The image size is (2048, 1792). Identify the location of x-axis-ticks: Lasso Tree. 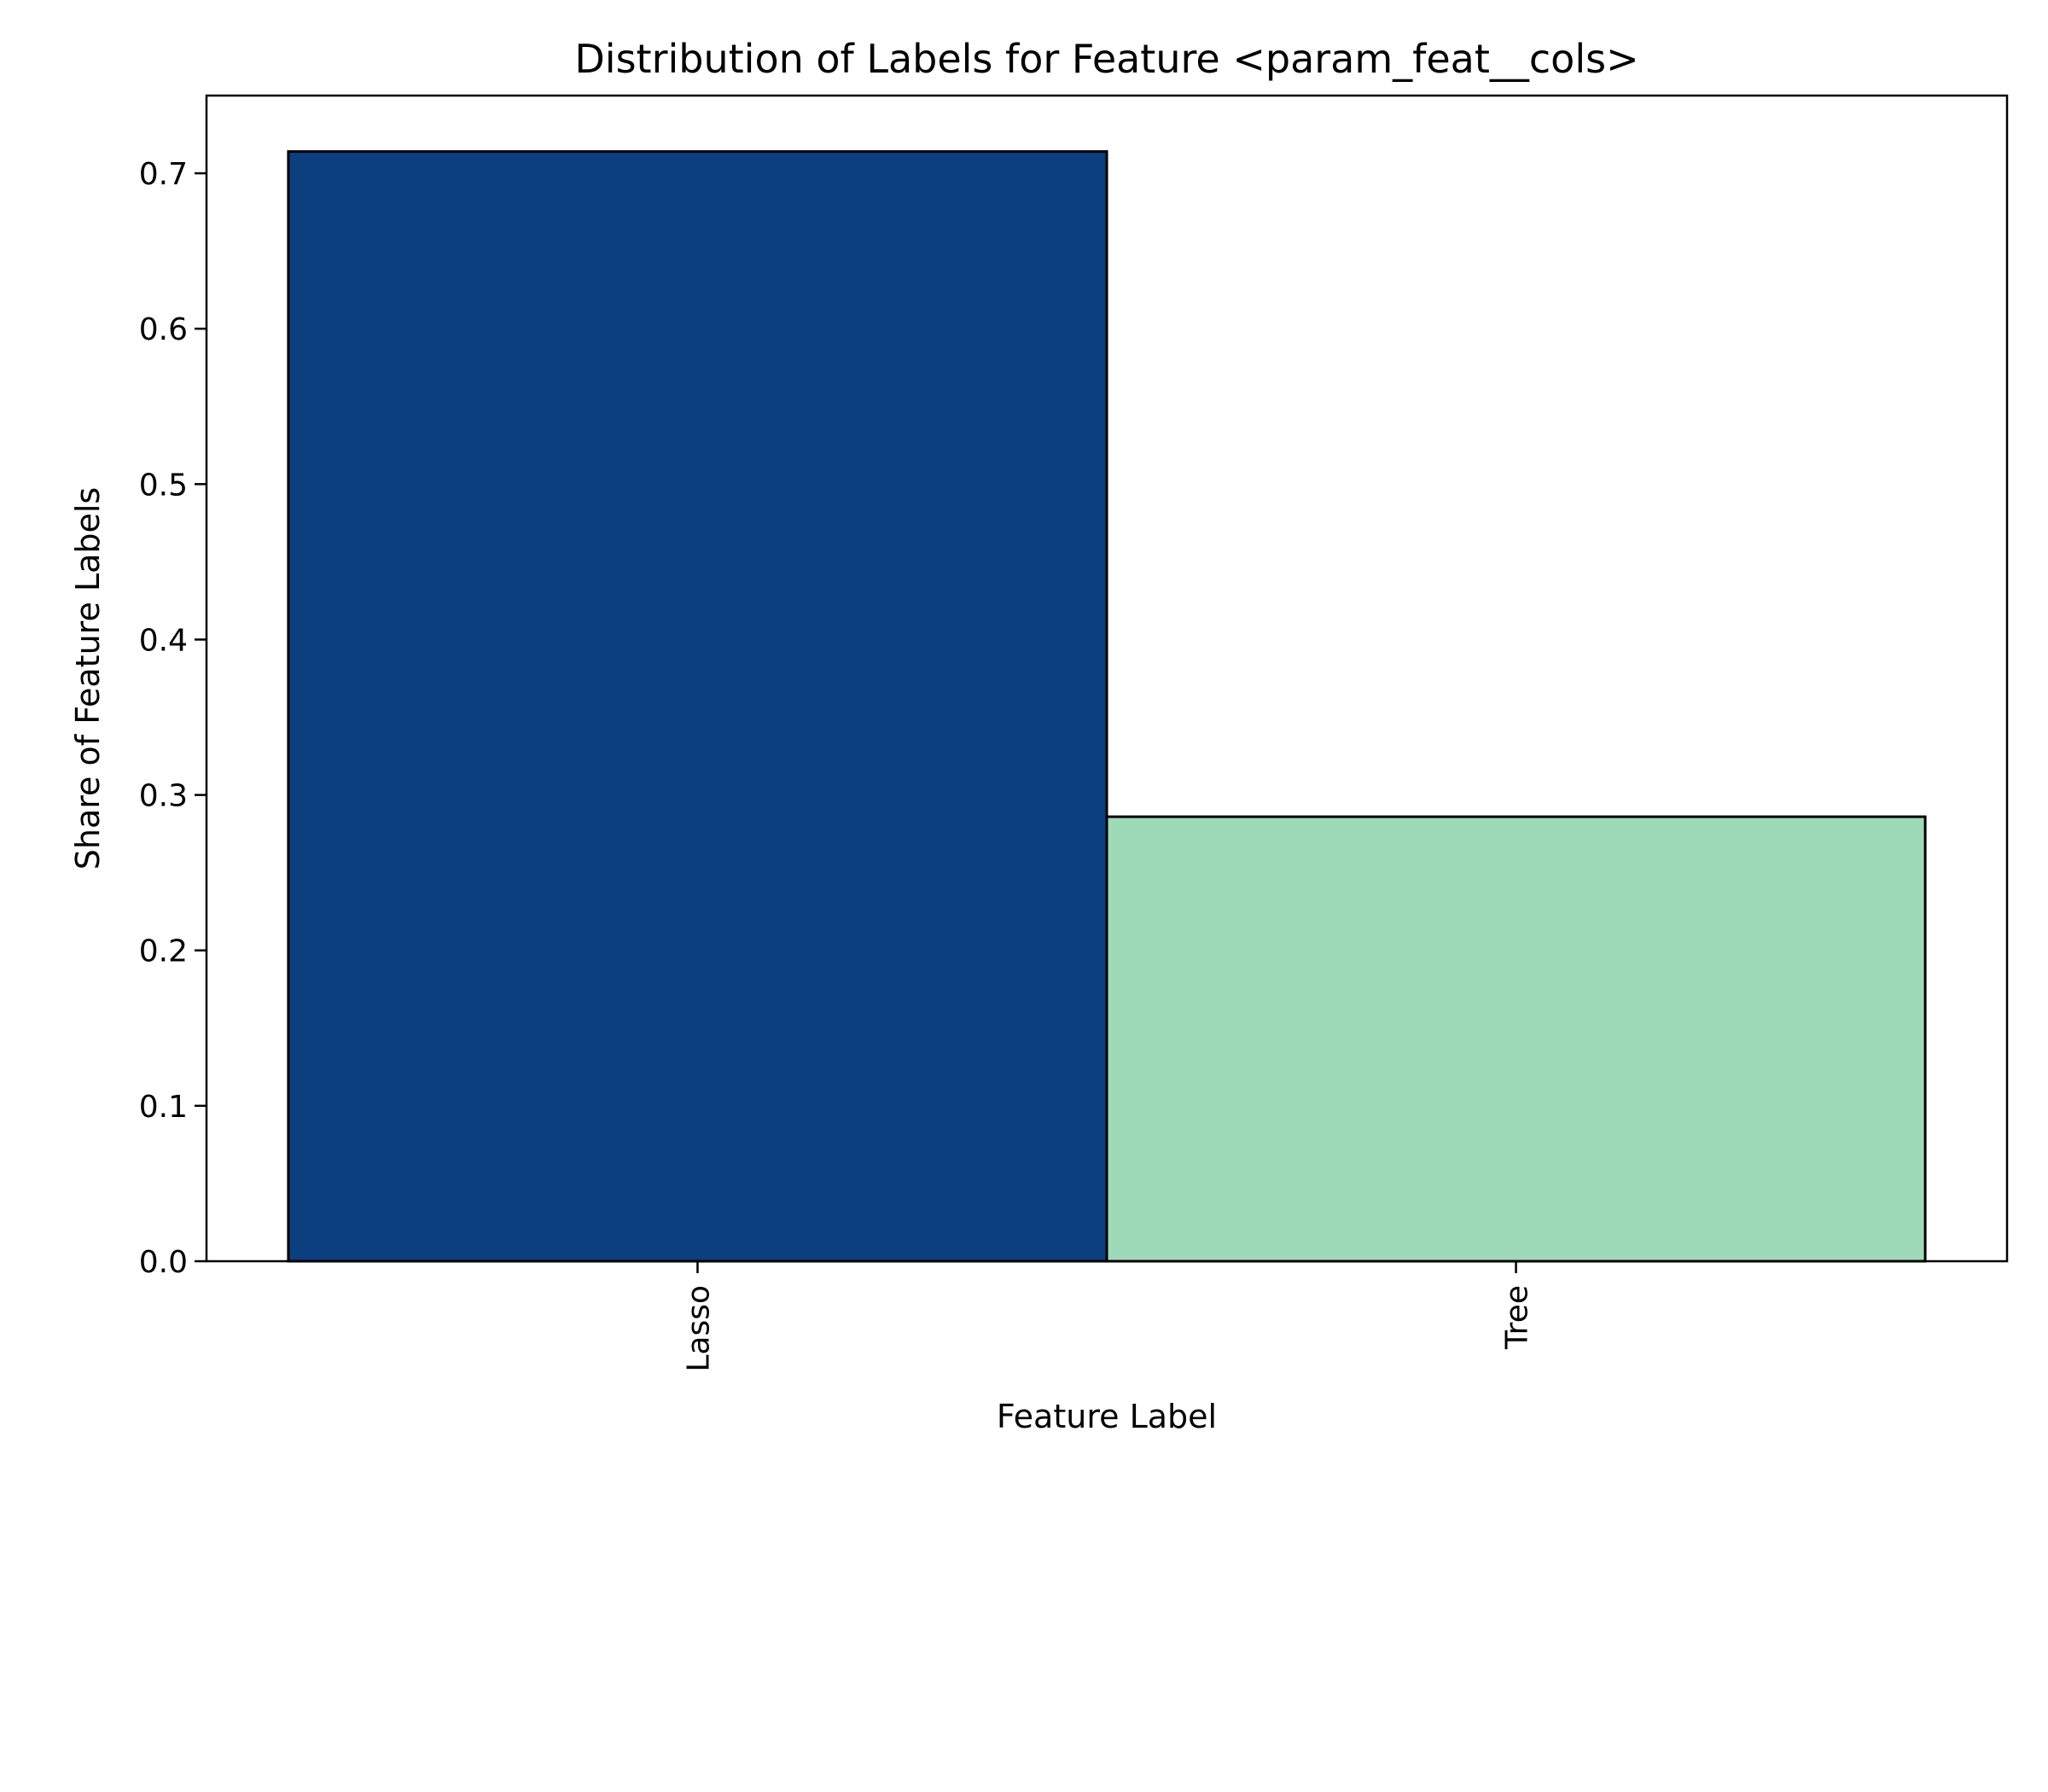
(1108, 1316).